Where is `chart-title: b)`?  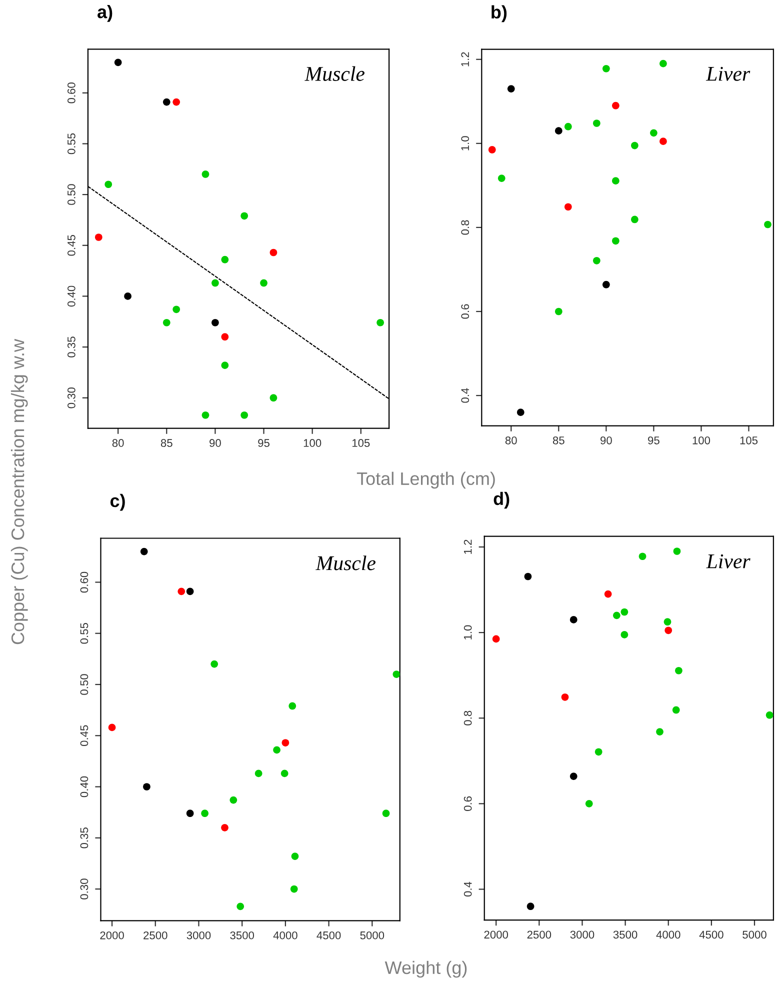 chart-title: b) is located at coordinates (499, 13).